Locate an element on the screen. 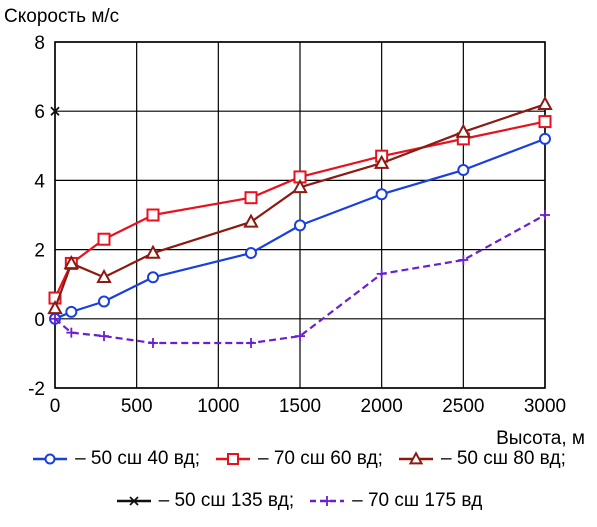 Image resolution: width=597 pixels, height=527 pixels. x-tick-label: 500 is located at coordinates (137, 406).